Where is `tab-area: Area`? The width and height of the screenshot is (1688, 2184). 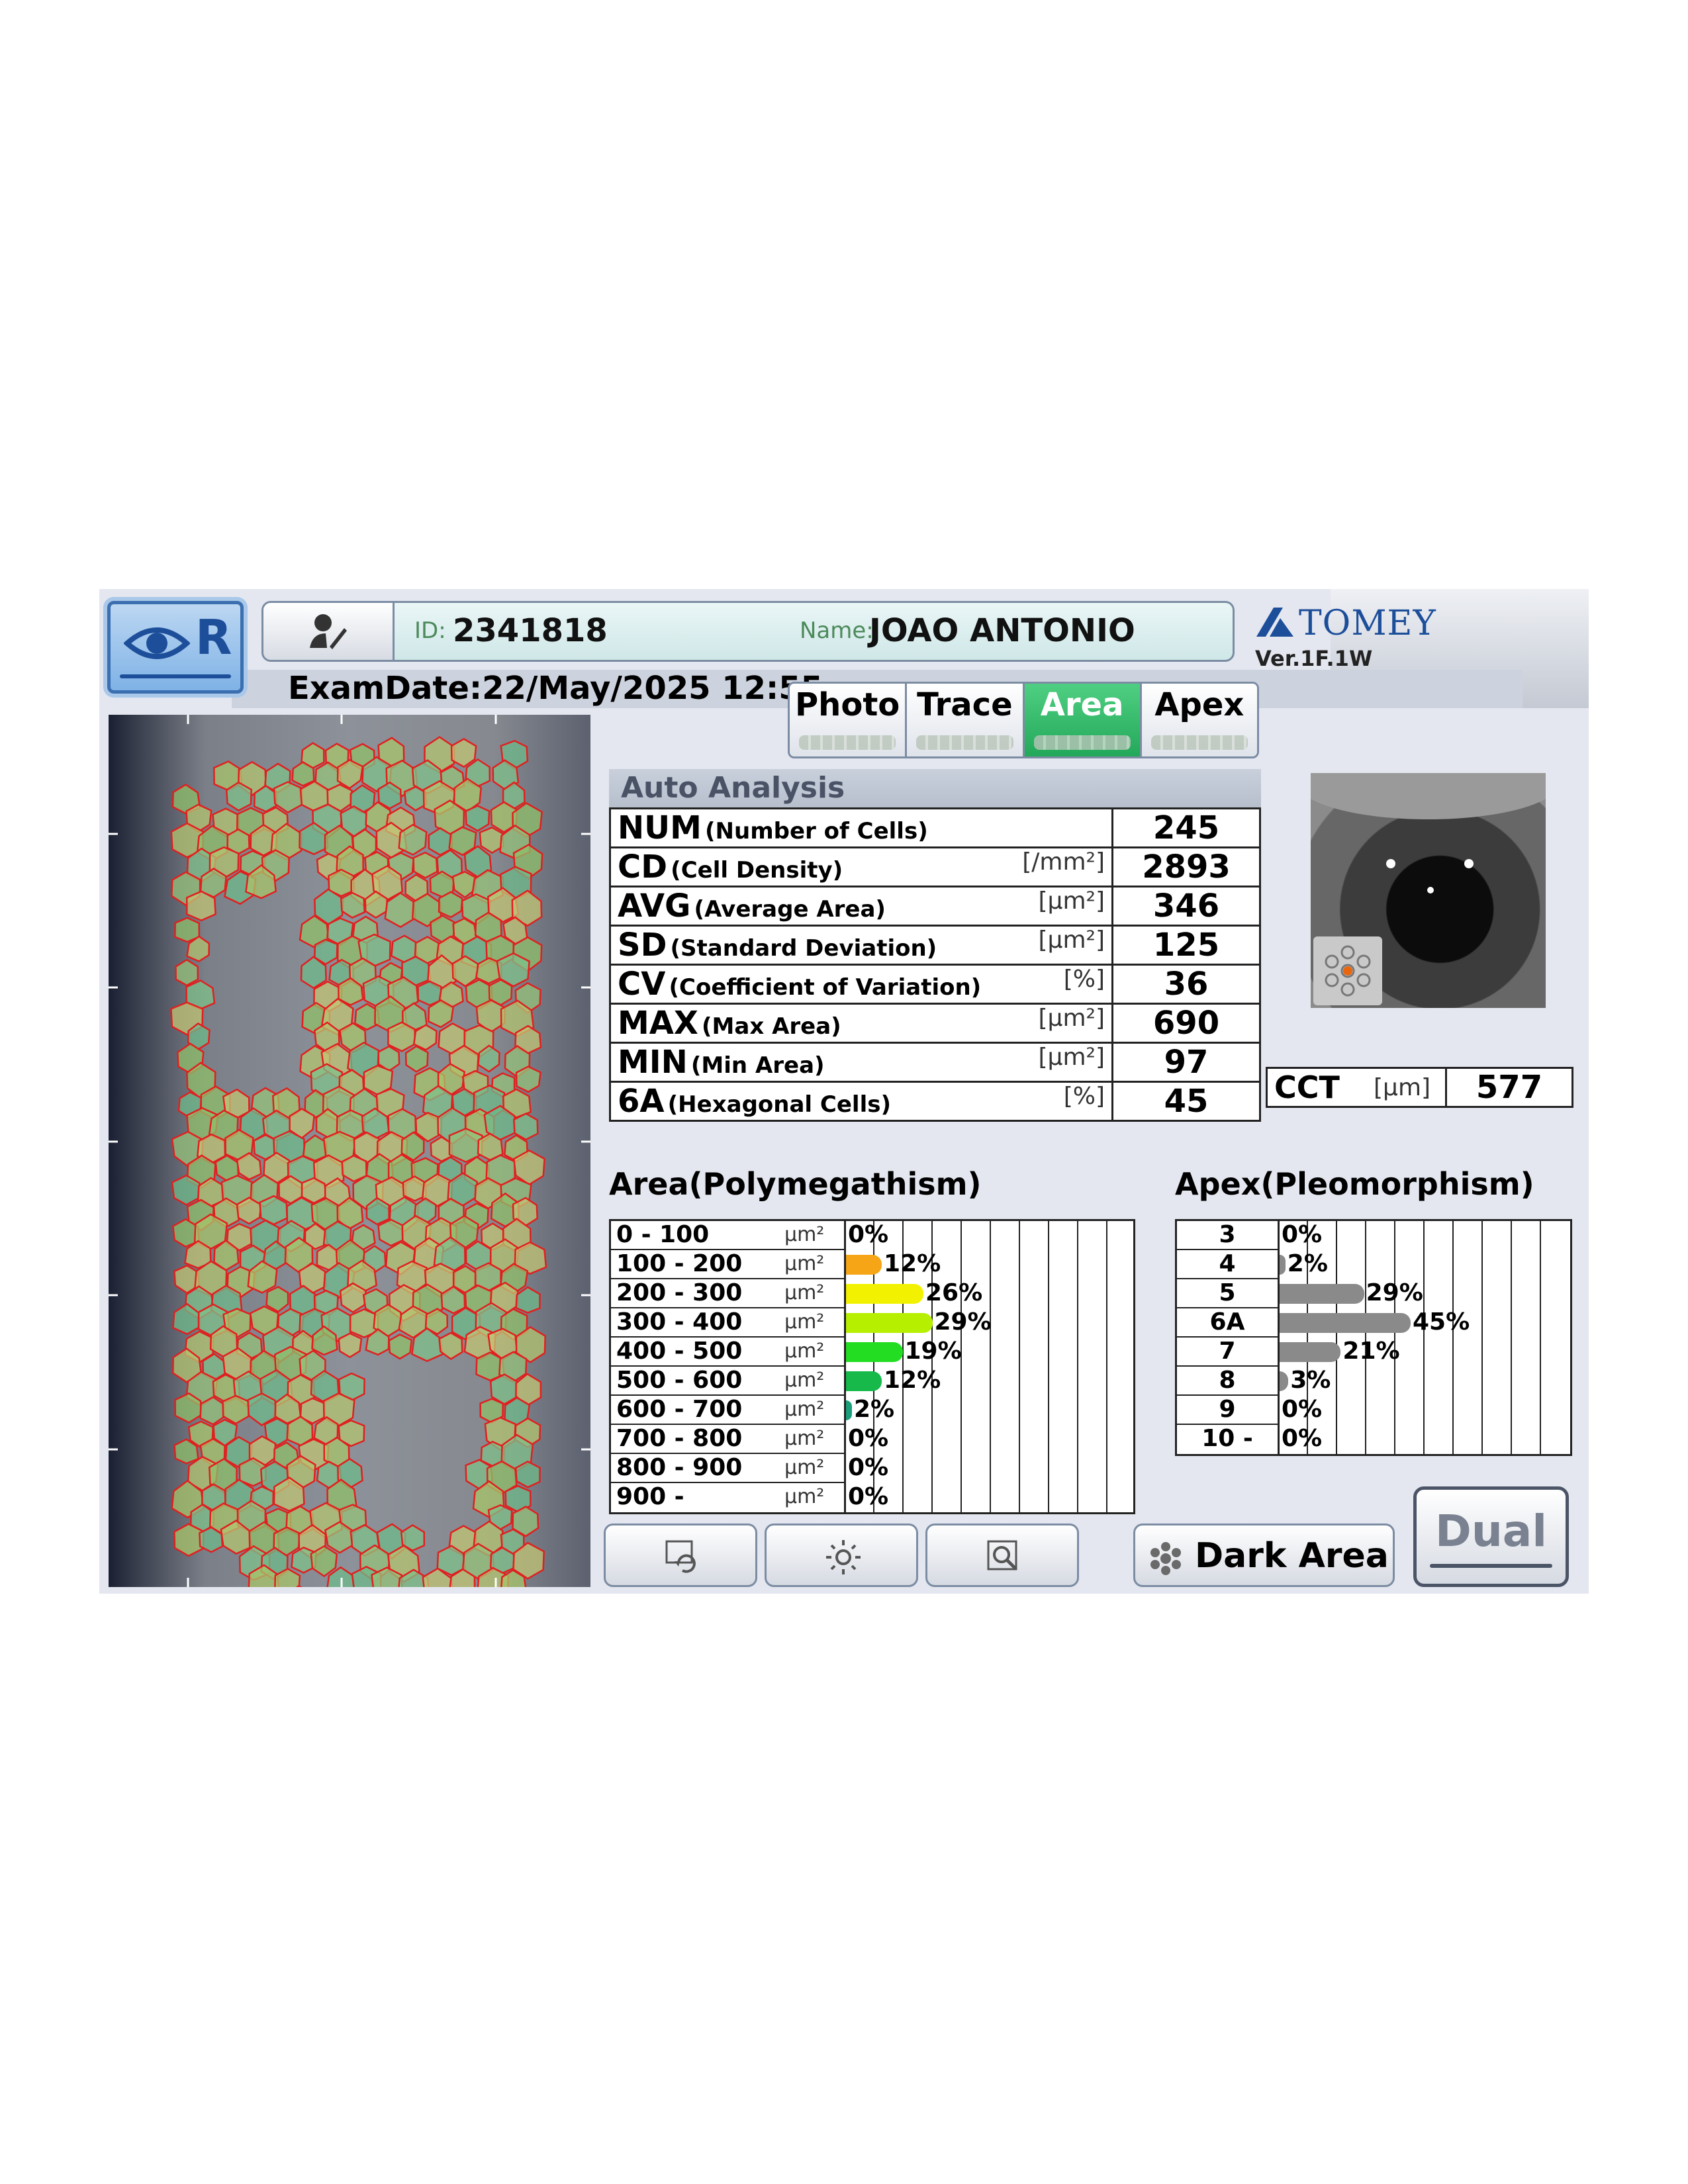
tab-area: Area is located at coordinates (1083, 720).